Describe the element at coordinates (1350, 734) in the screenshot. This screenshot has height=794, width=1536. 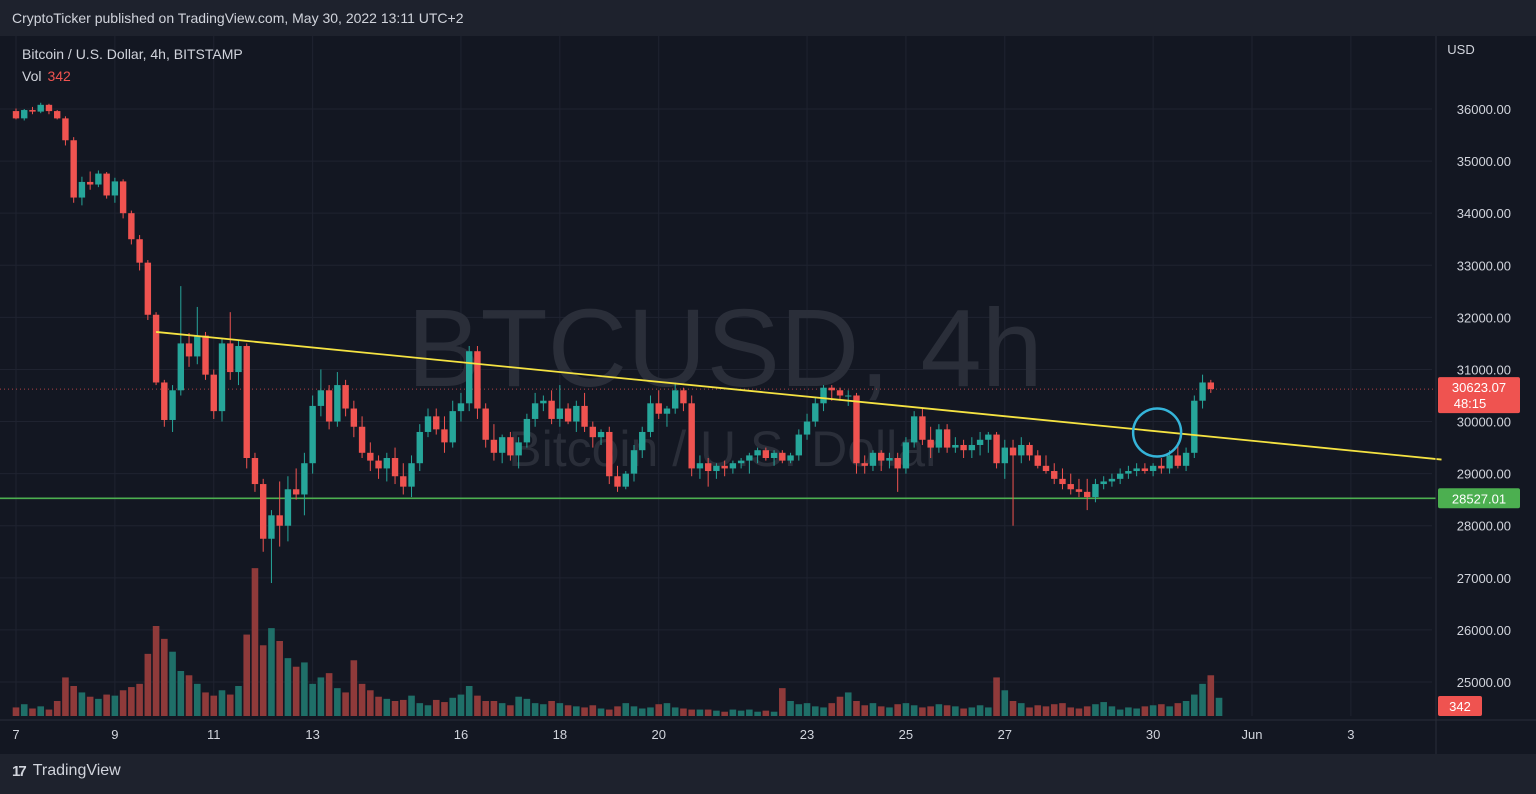
I see `x-tick-label: 3` at that location.